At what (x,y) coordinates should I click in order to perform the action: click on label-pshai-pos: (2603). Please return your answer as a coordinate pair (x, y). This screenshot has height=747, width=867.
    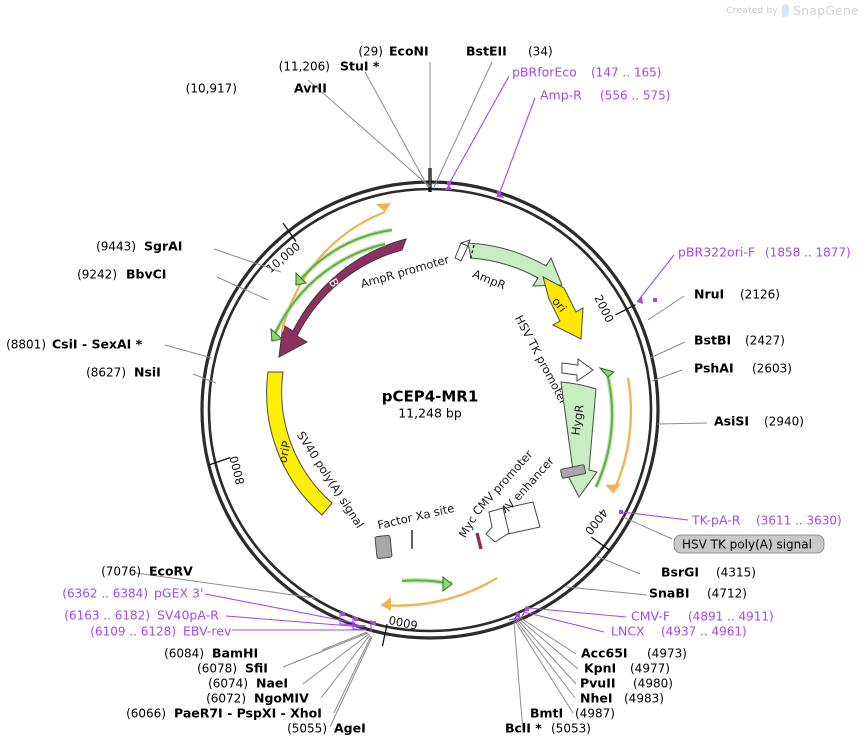
    Looking at the image, I should click on (772, 369).